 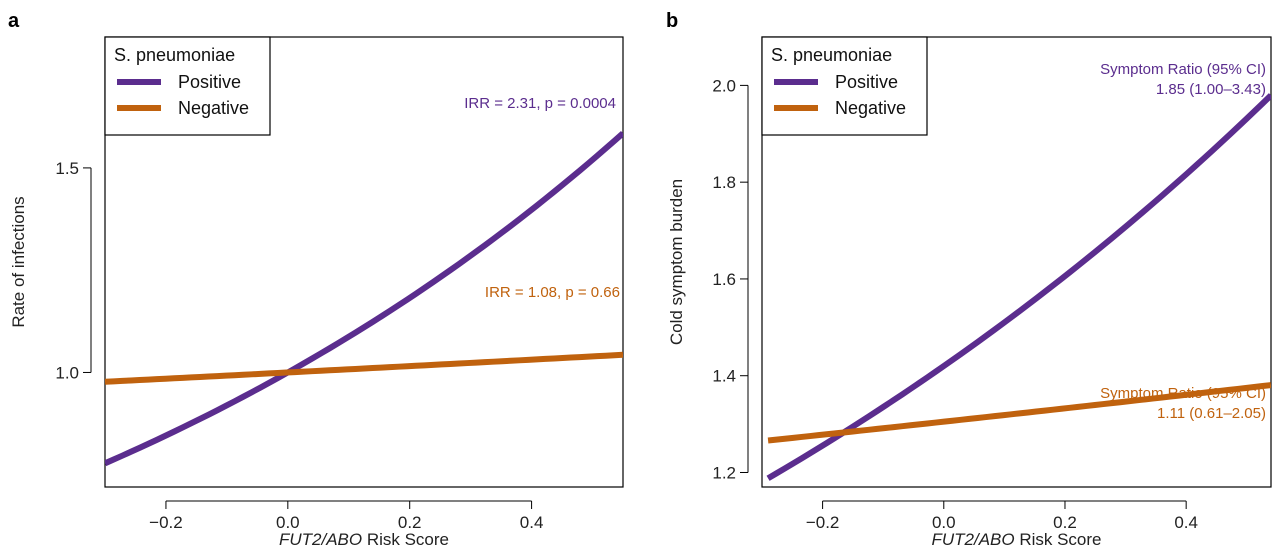 What do you see at coordinates (724, 376) in the screenshot?
I see `y-tick-label: 1.4` at bounding box center [724, 376].